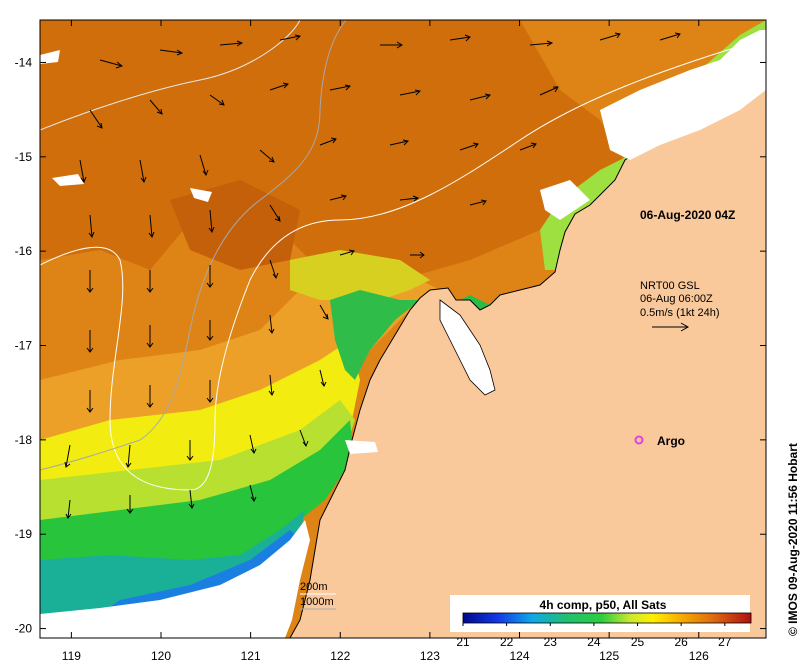 This screenshot has width=809, height=672. What do you see at coordinates (24, 629) in the screenshot?
I see `lat-tick-label: -20` at bounding box center [24, 629].